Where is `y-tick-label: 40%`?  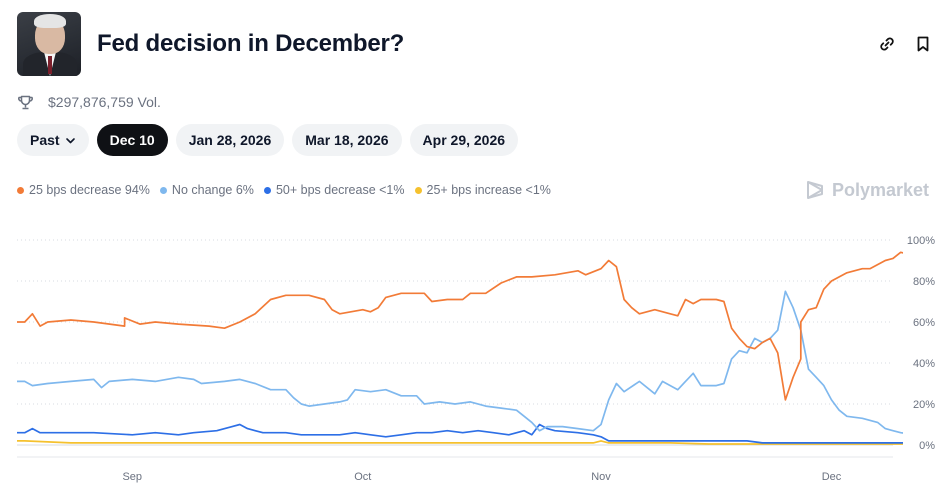
y-tick-label: 40% is located at coordinates (924, 364).